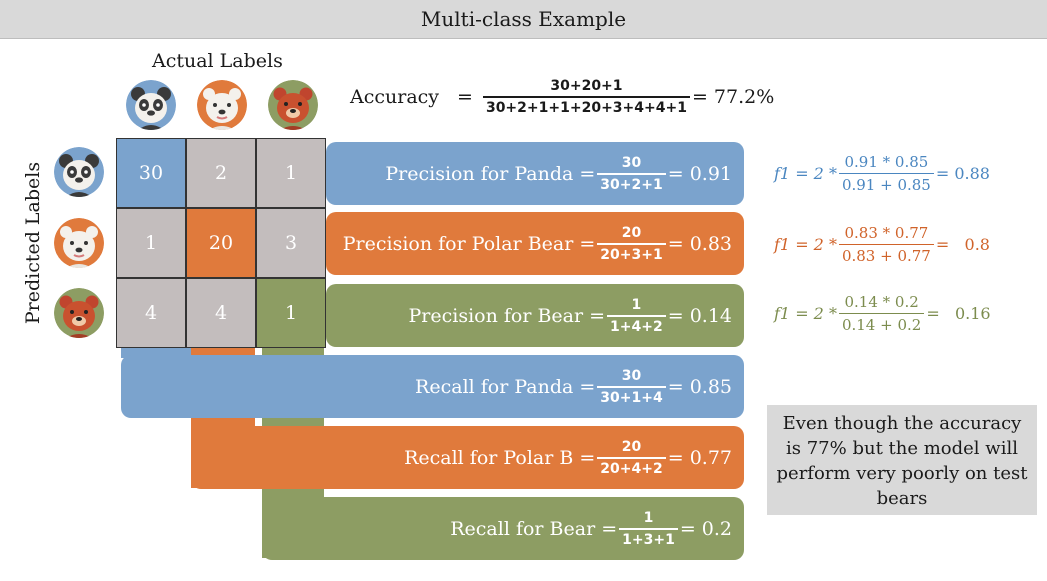 This screenshot has height=581, width=1047. What do you see at coordinates (395, 97) in the screenshot?
I see `accuracy-label: Accuracy` at bounding box center [395, 97].